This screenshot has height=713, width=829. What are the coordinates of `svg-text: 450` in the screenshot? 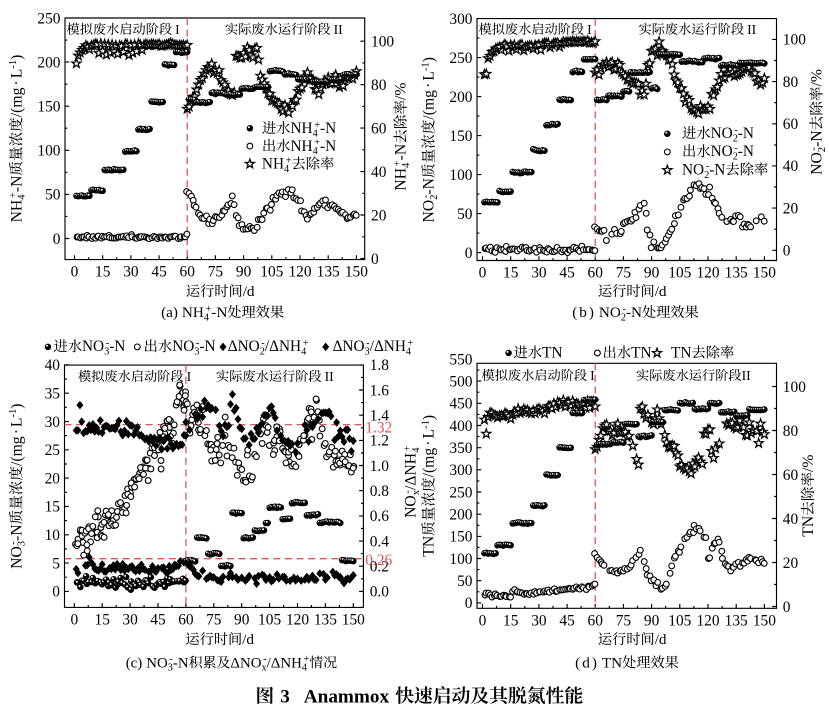 It's located at (460, 404).